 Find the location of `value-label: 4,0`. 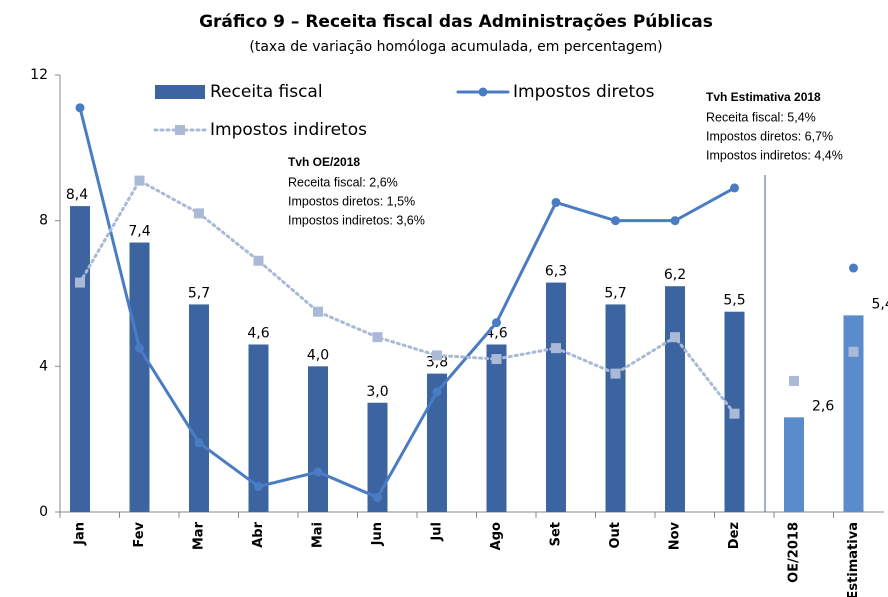

value-label: 4,0 is located at coordinates (318, 355).